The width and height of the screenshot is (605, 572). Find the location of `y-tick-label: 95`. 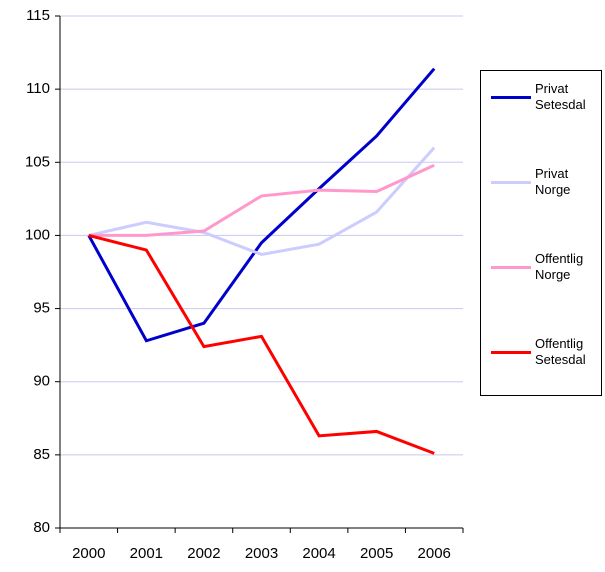

y-tick-label: 95 is located at coordinates (41, 308).